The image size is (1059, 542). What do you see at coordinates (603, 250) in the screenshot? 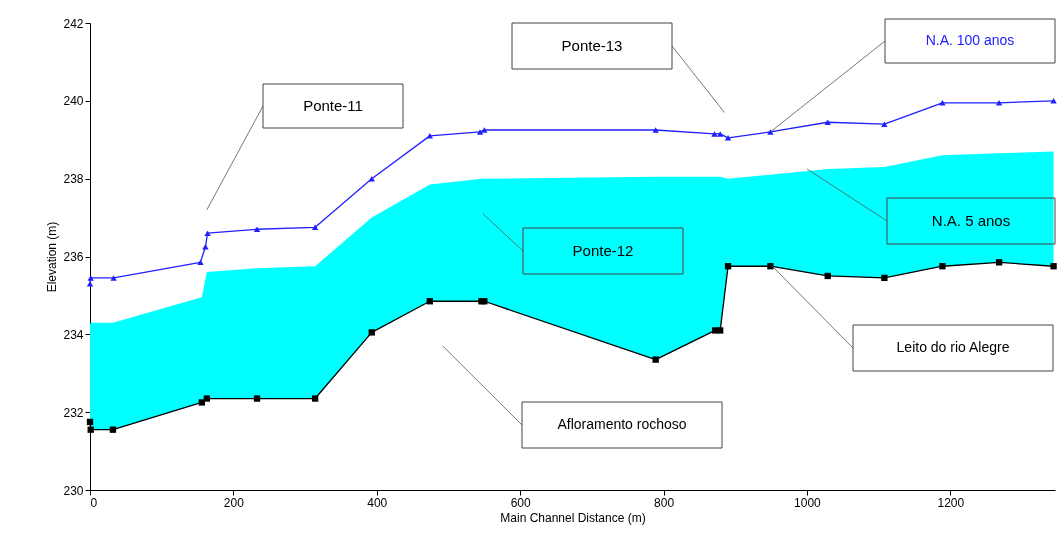
I see `annotation: Ponte-12` at bounding box center [603, 250].